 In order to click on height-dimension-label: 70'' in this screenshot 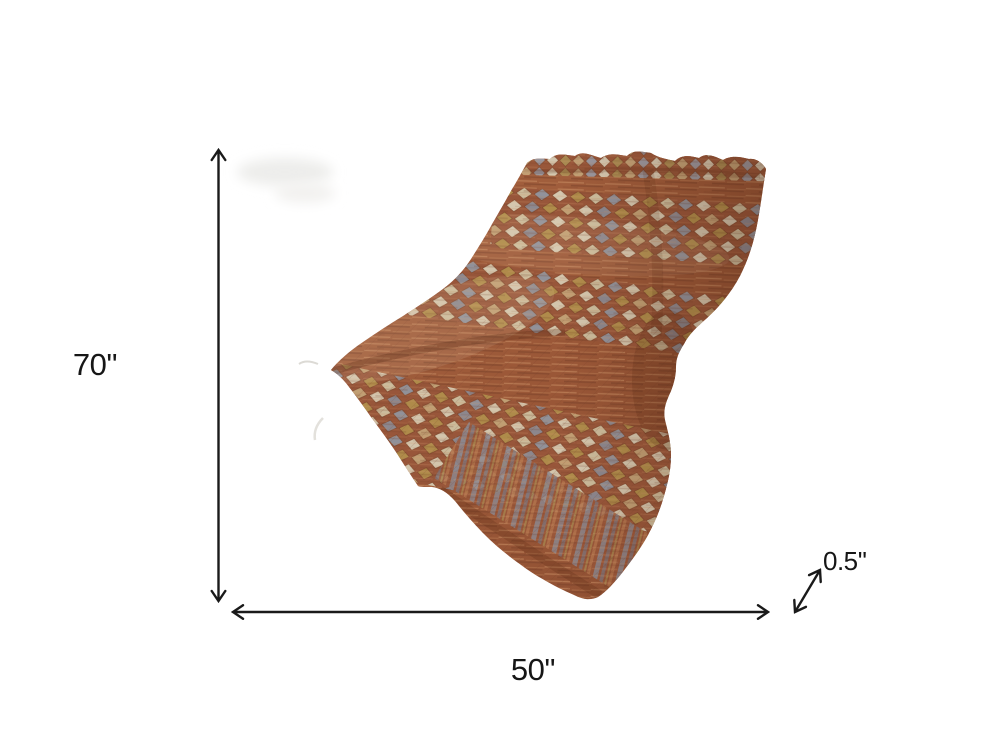, I will do `click(95, 364)`.